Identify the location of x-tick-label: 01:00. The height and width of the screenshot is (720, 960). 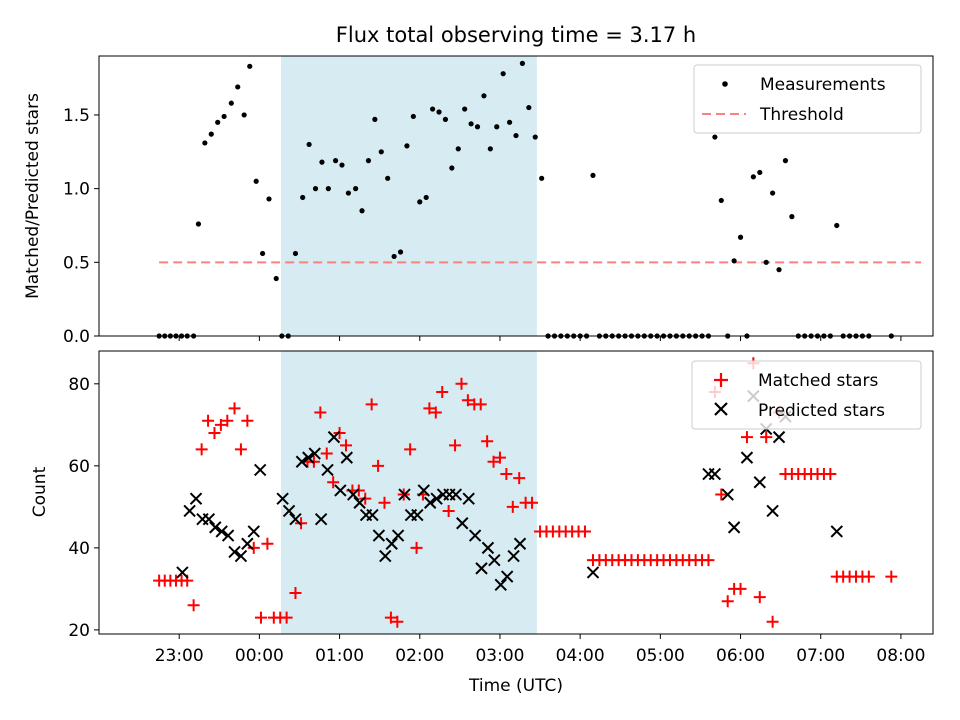
(339, 656).